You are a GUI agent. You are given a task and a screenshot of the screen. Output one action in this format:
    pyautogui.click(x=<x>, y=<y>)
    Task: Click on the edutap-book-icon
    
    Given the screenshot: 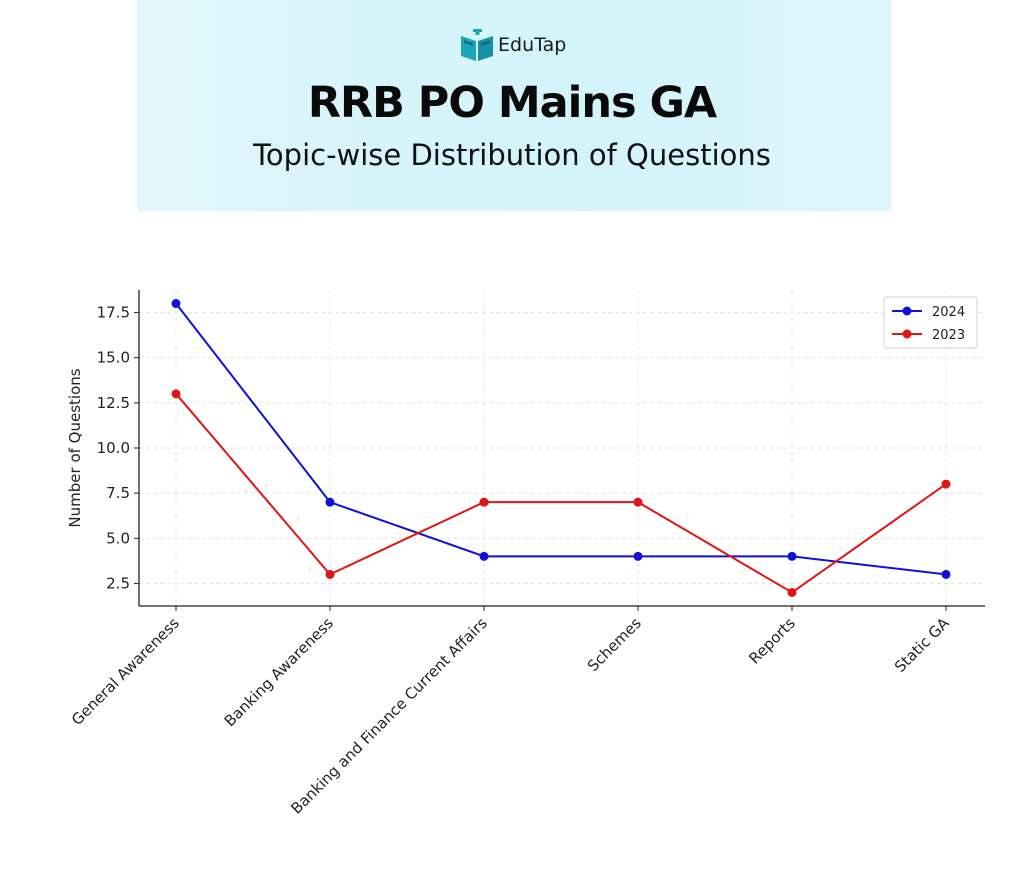 What is the action you would take?
    pyautogui.click(x=477, y=45)
    